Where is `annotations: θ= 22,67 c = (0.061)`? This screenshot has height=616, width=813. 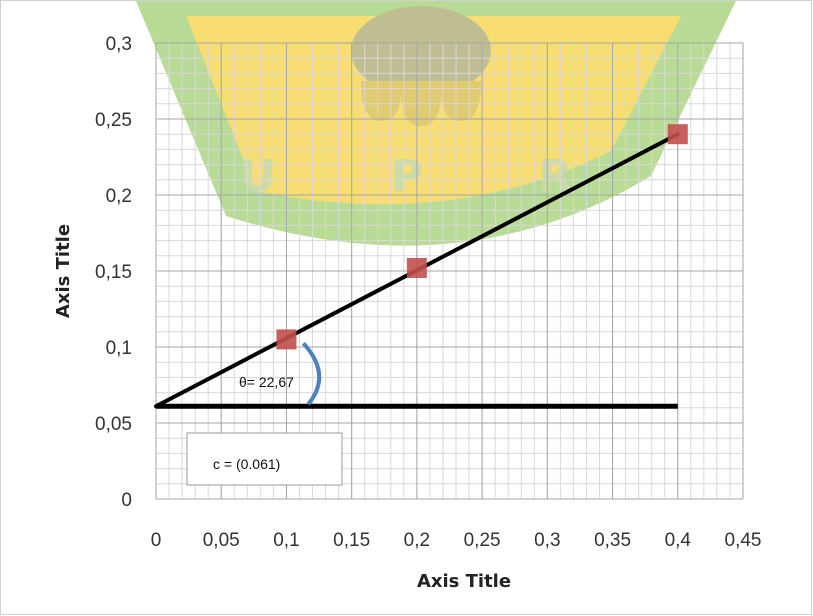 annotations: θ= 22,67 c = (0.061) is located at coordinates (264, 414).